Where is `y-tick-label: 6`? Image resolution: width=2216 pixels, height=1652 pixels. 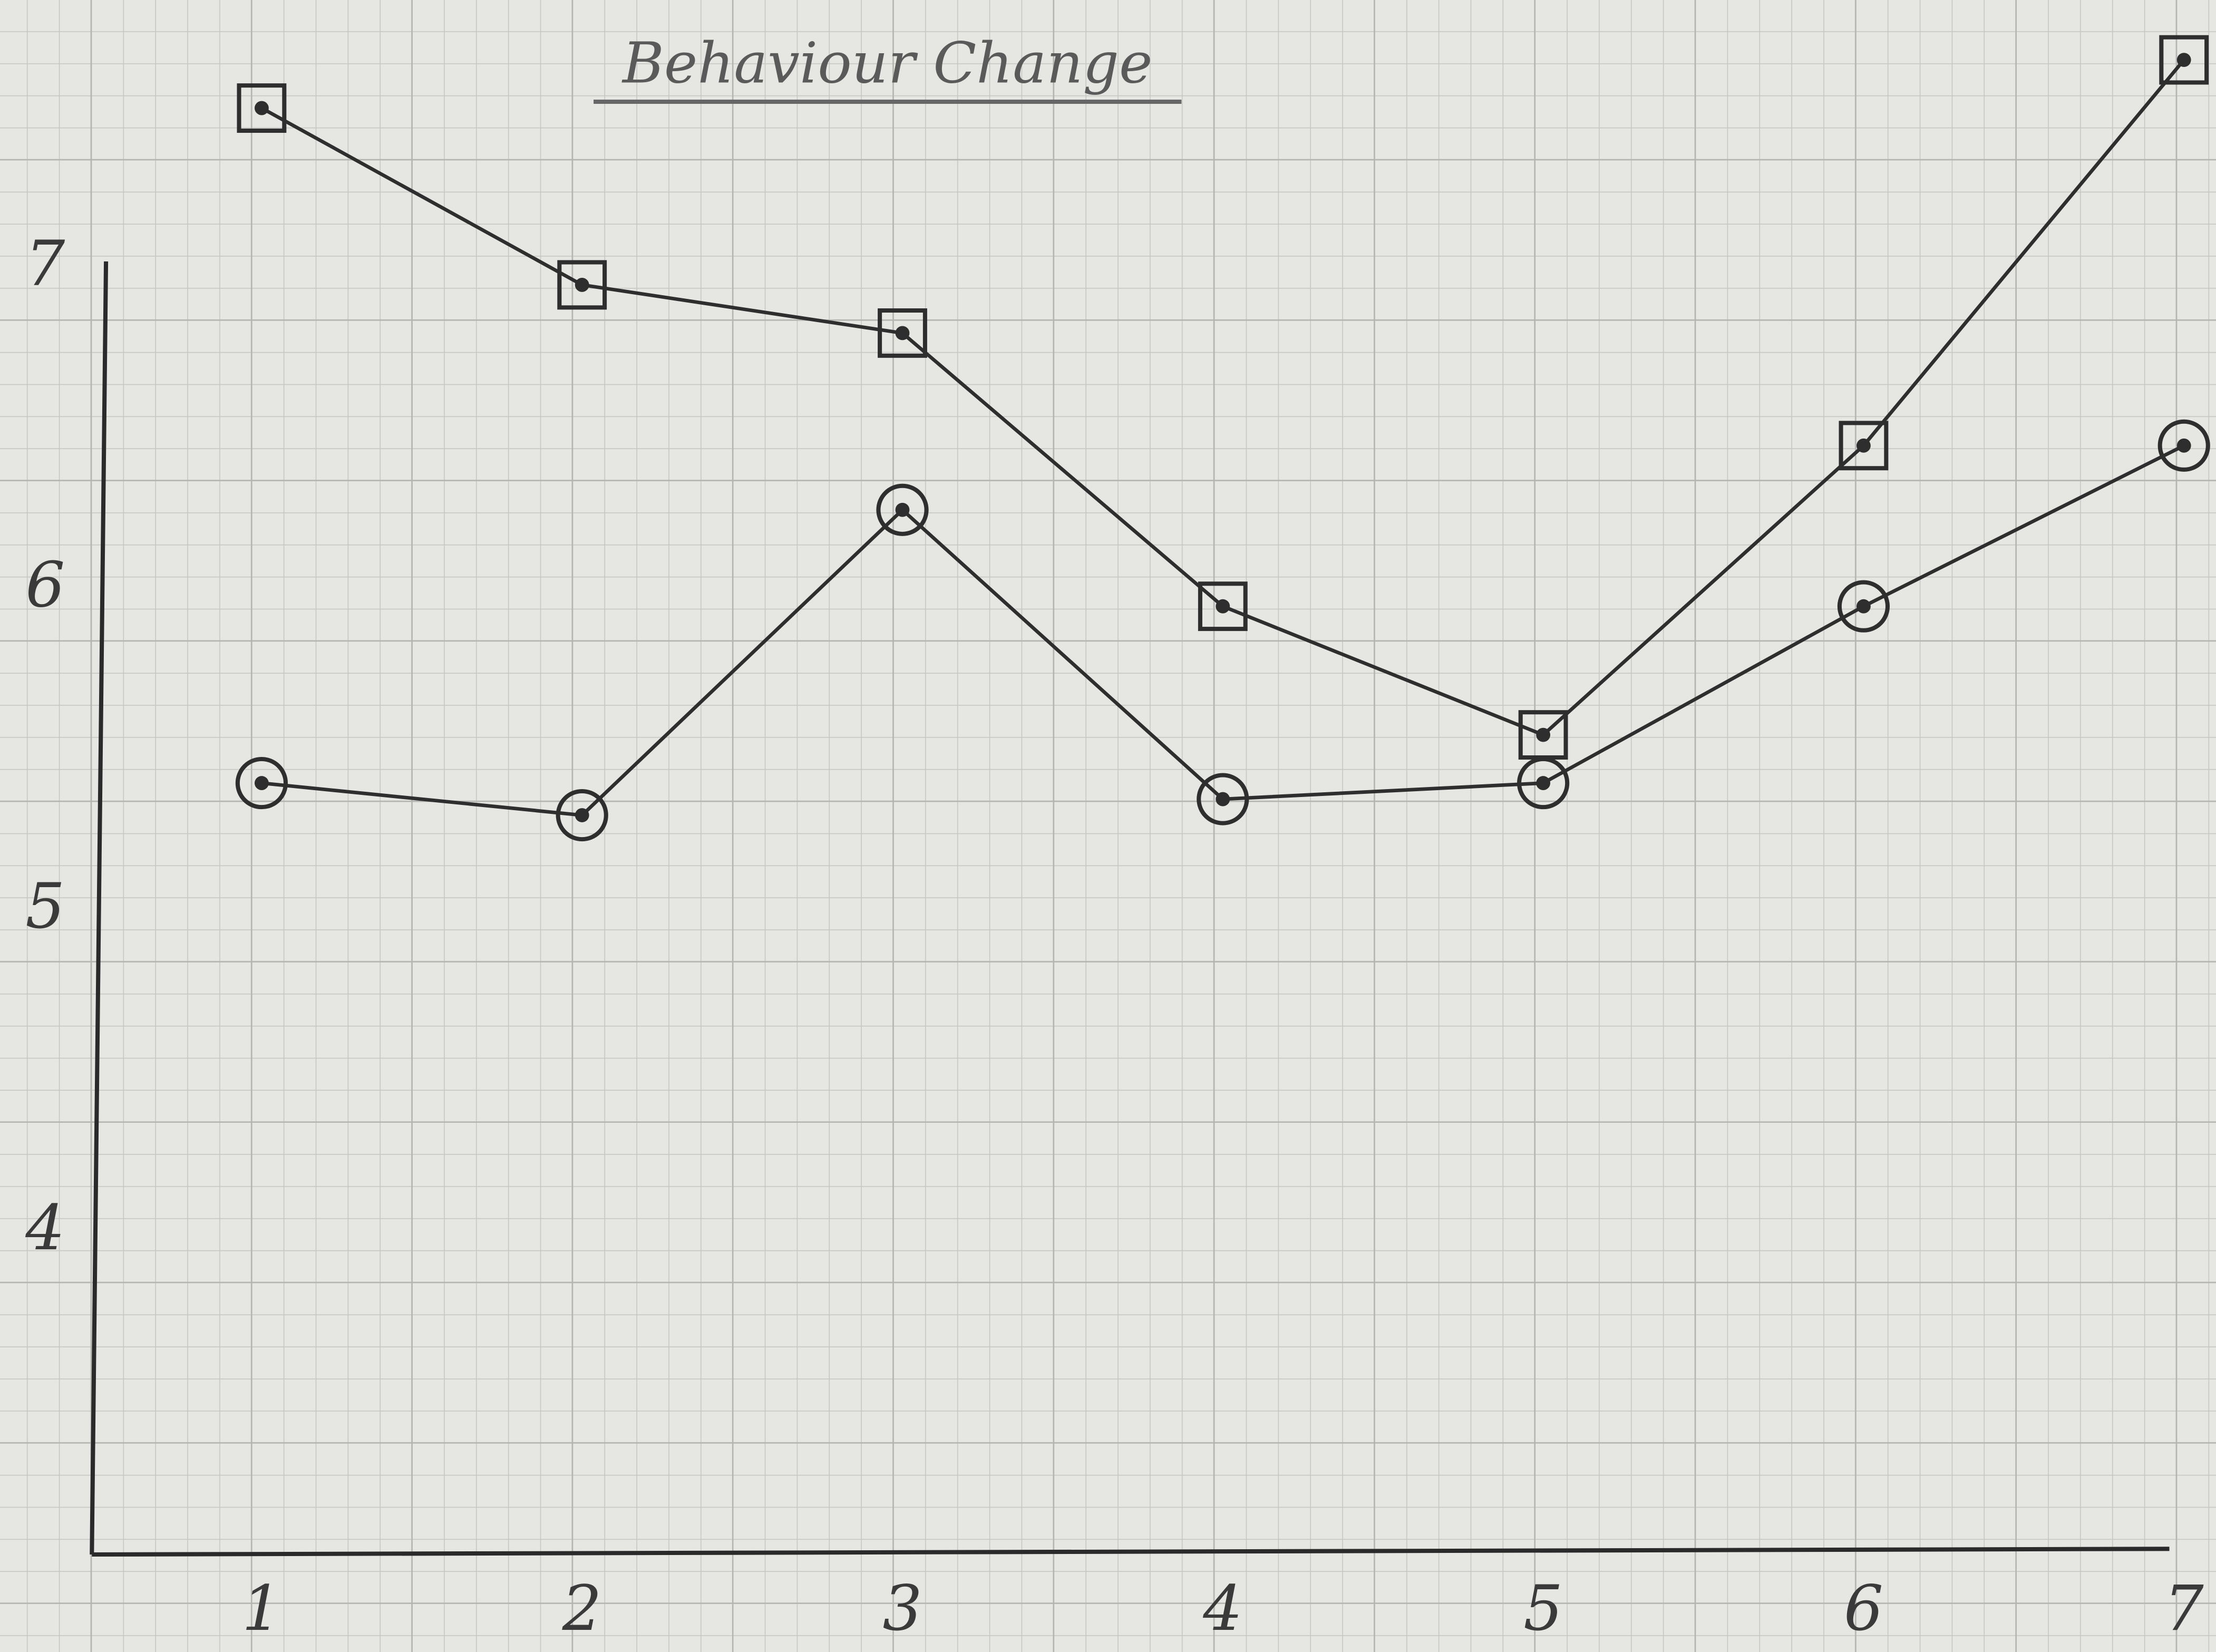
y-tick-label: 6 is located at coordinates (45, 585).